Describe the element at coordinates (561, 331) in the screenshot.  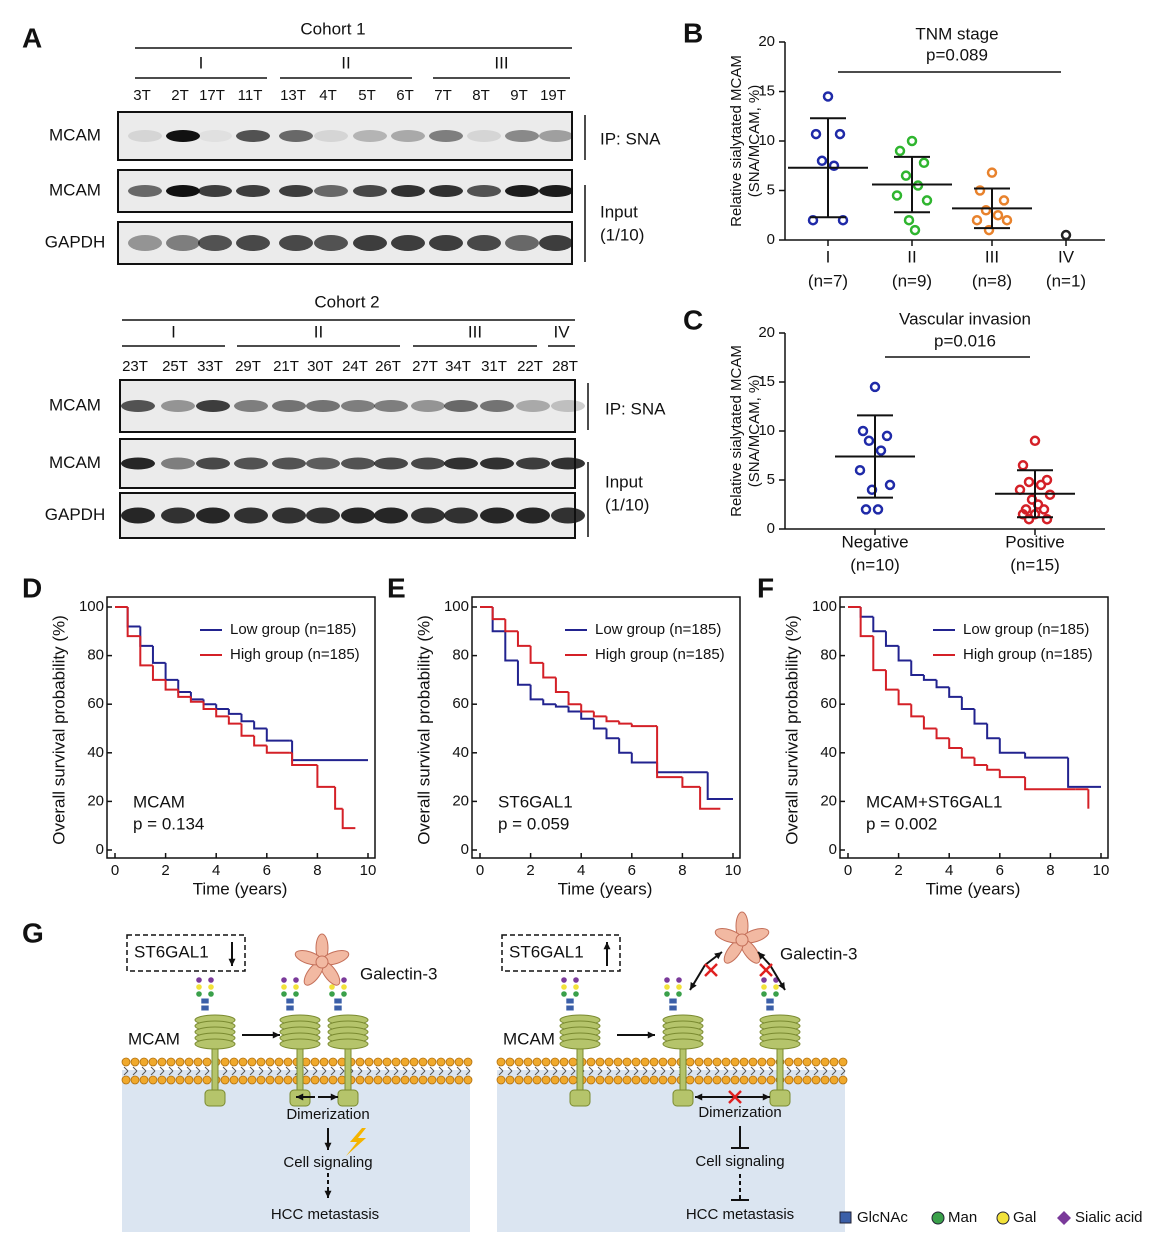
I see `group-label: IV` at that location.